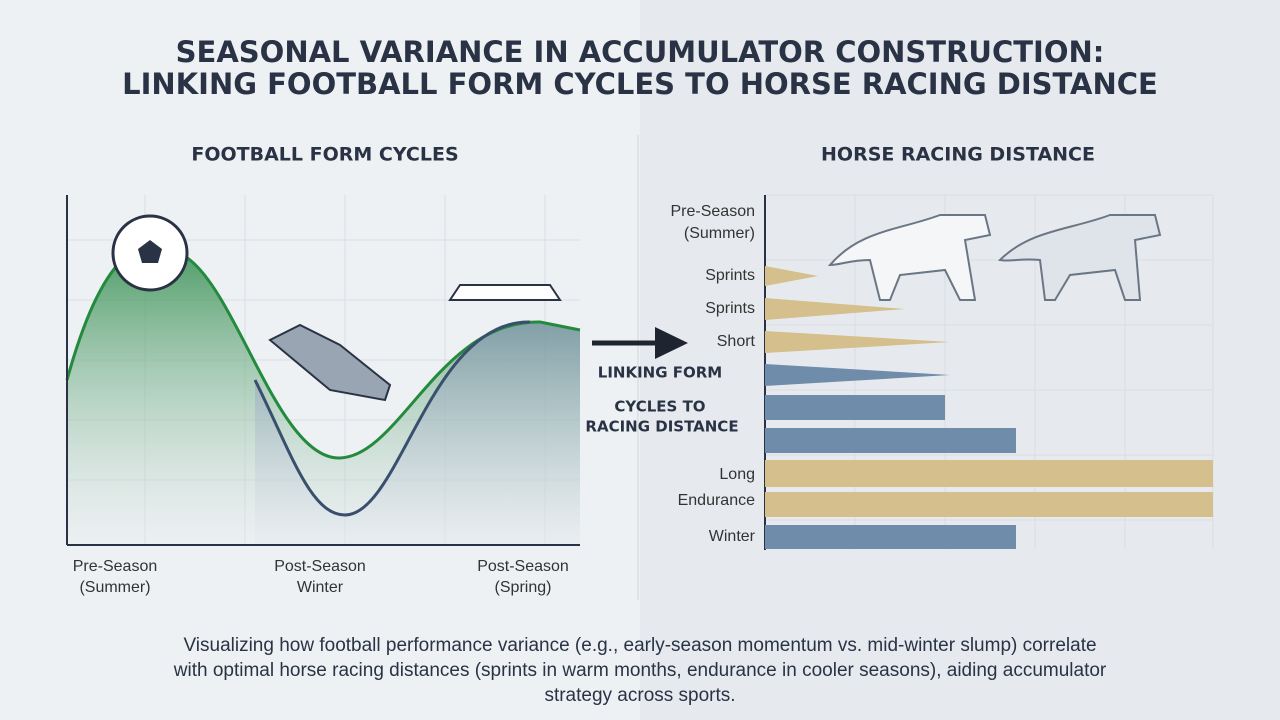  I want to click on link-text: LINKING FORM, so click(660, 373).